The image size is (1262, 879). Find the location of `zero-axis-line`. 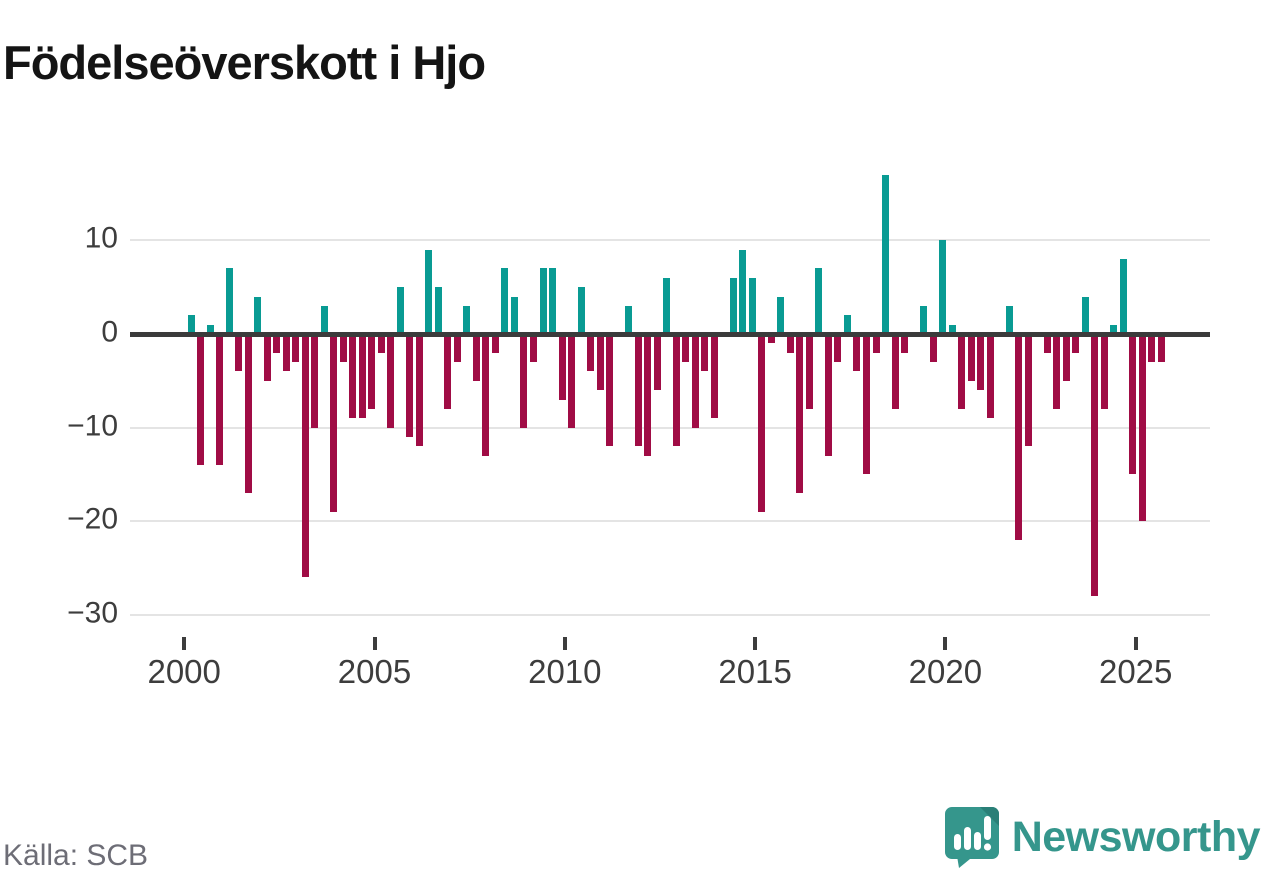

zero-axis-line is located at coordinates (670, 334).